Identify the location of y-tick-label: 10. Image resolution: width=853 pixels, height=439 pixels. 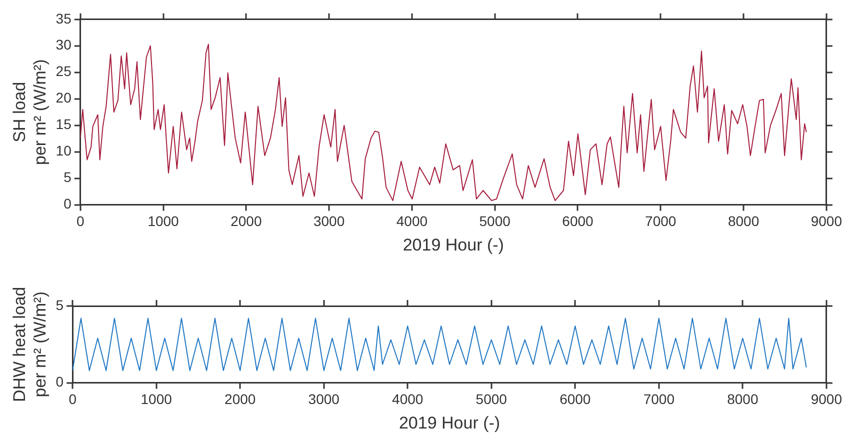
(64, 150).